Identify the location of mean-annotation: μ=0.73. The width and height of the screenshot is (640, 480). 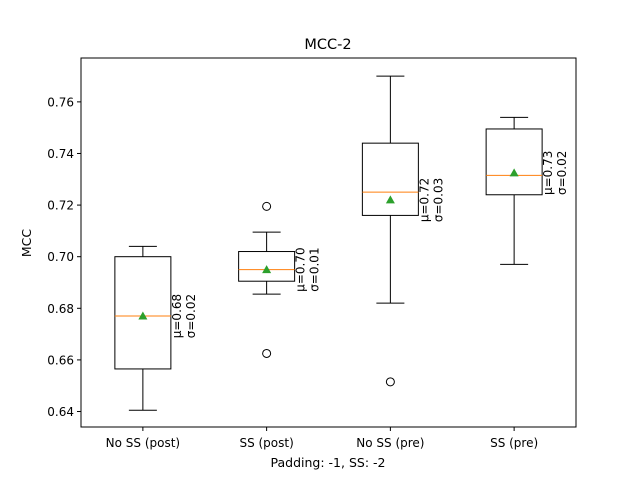
(548, 173).